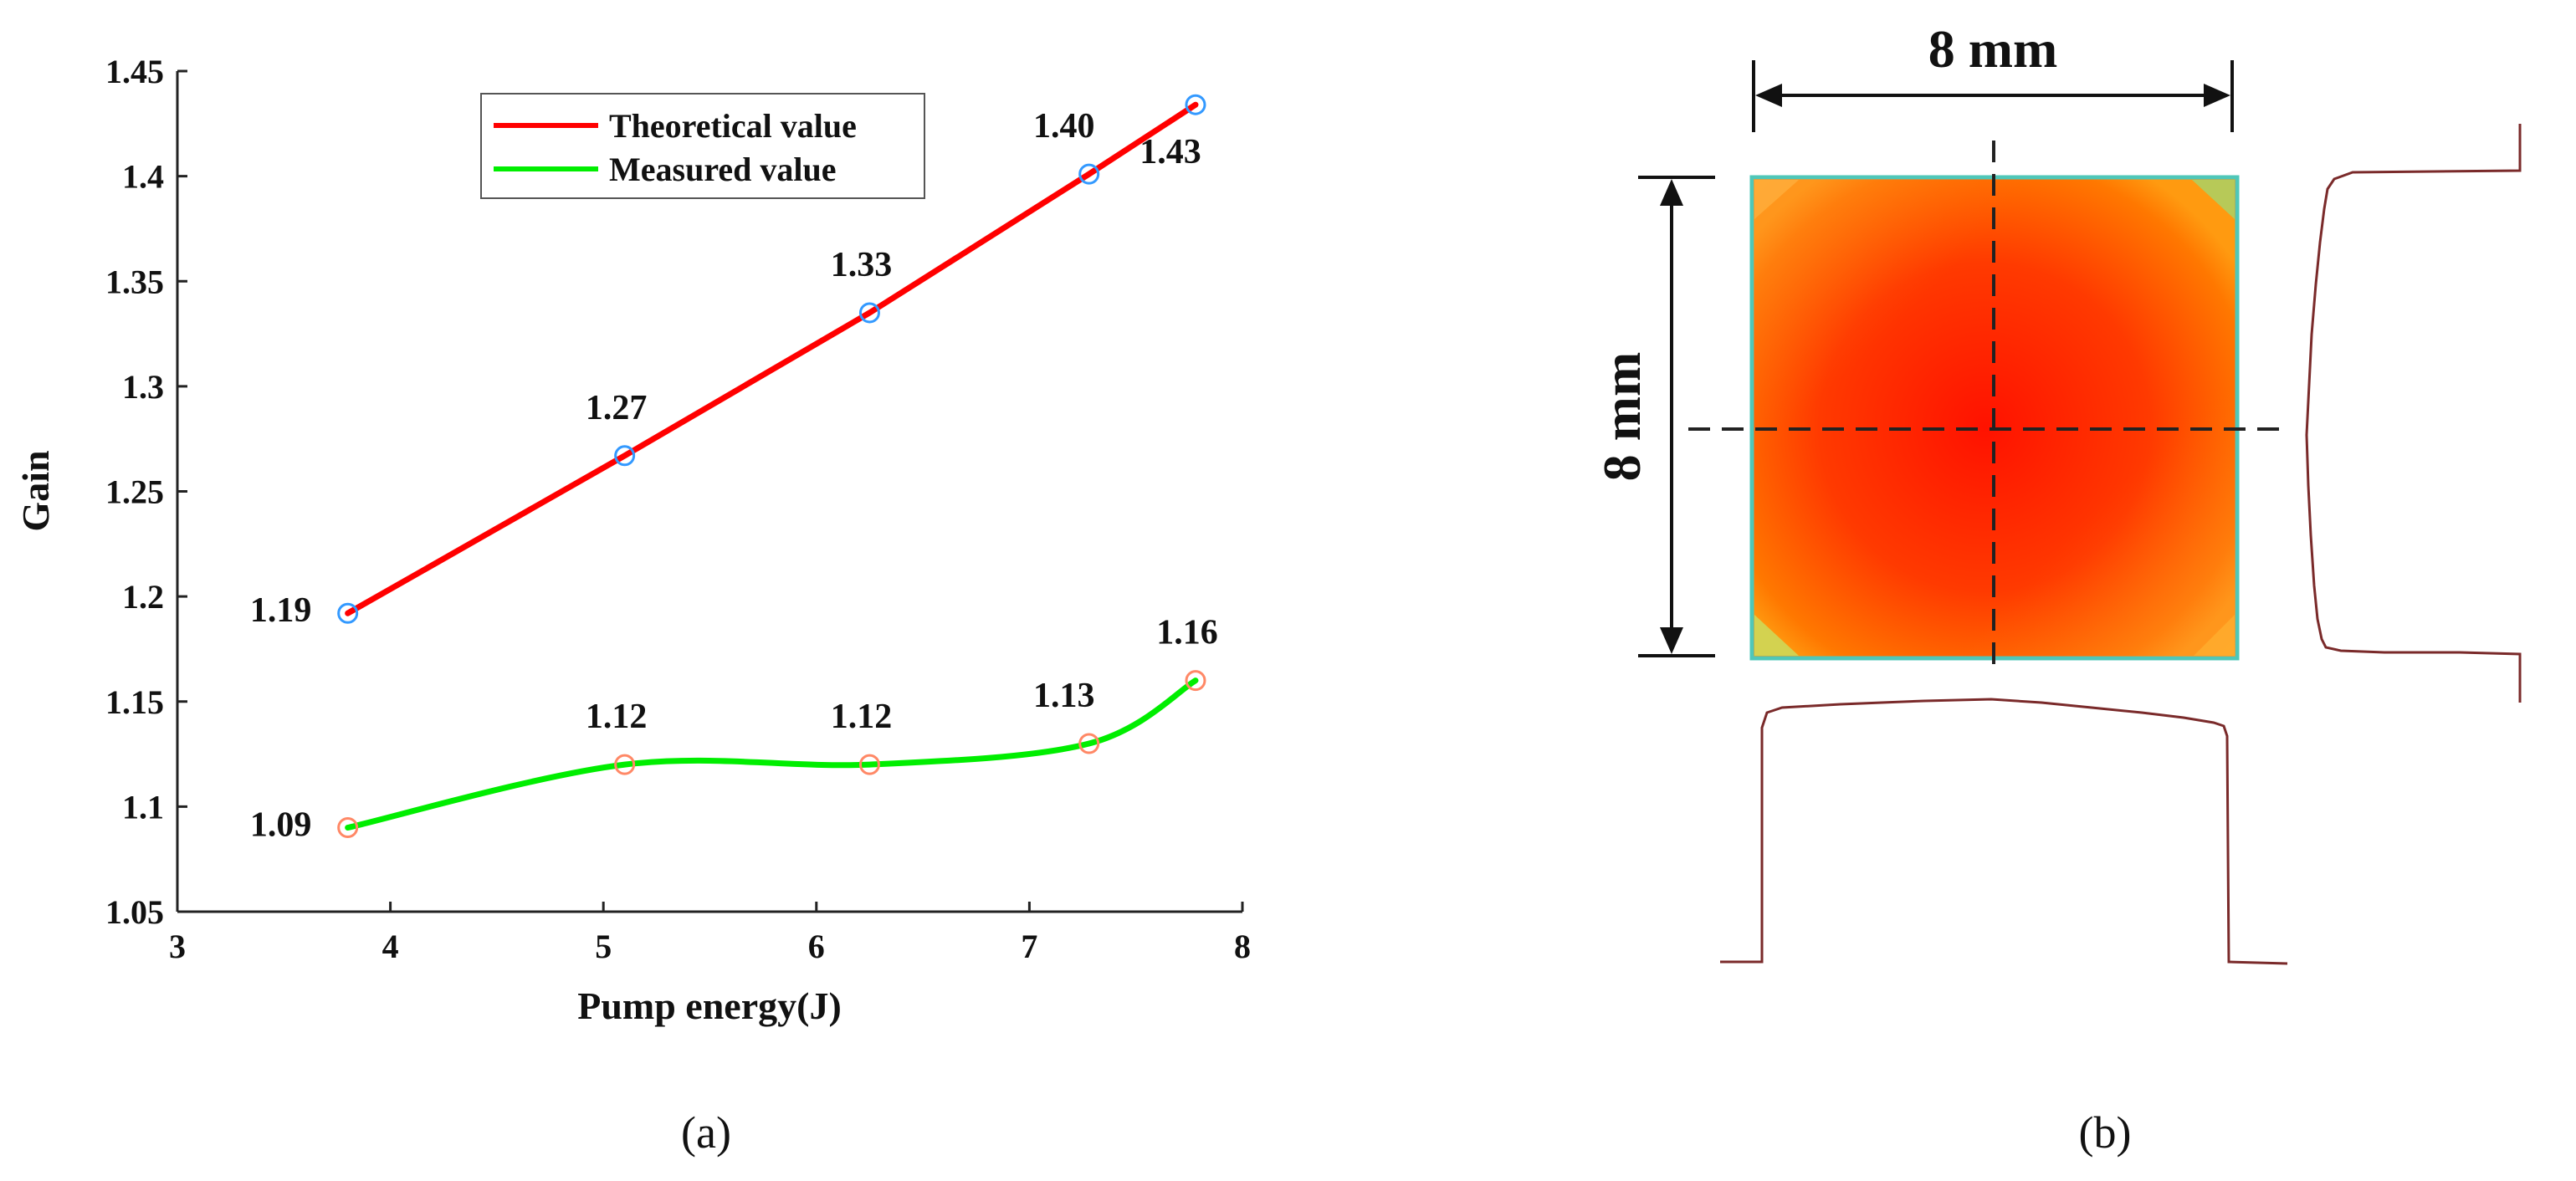 Image resolution: width=2576 pixels, height=1181 pixels. I want to click on y-ticks: 1.05 1.1 1.15 1.2 1.25 1.3 1.35 1.4 1.45, so click(146, 492).